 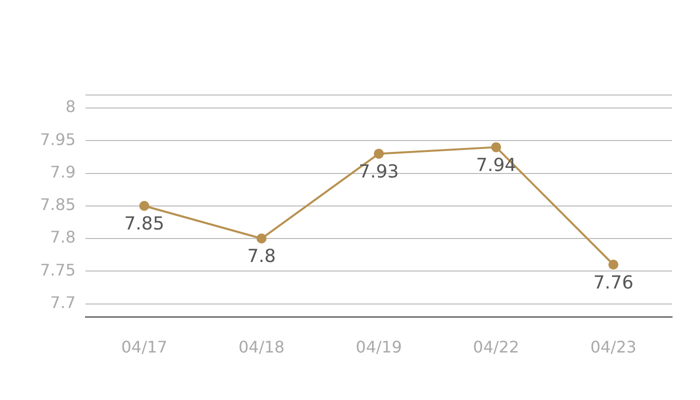 I want to click on x-tick-label: 04/18, so click(x=261, y=347).